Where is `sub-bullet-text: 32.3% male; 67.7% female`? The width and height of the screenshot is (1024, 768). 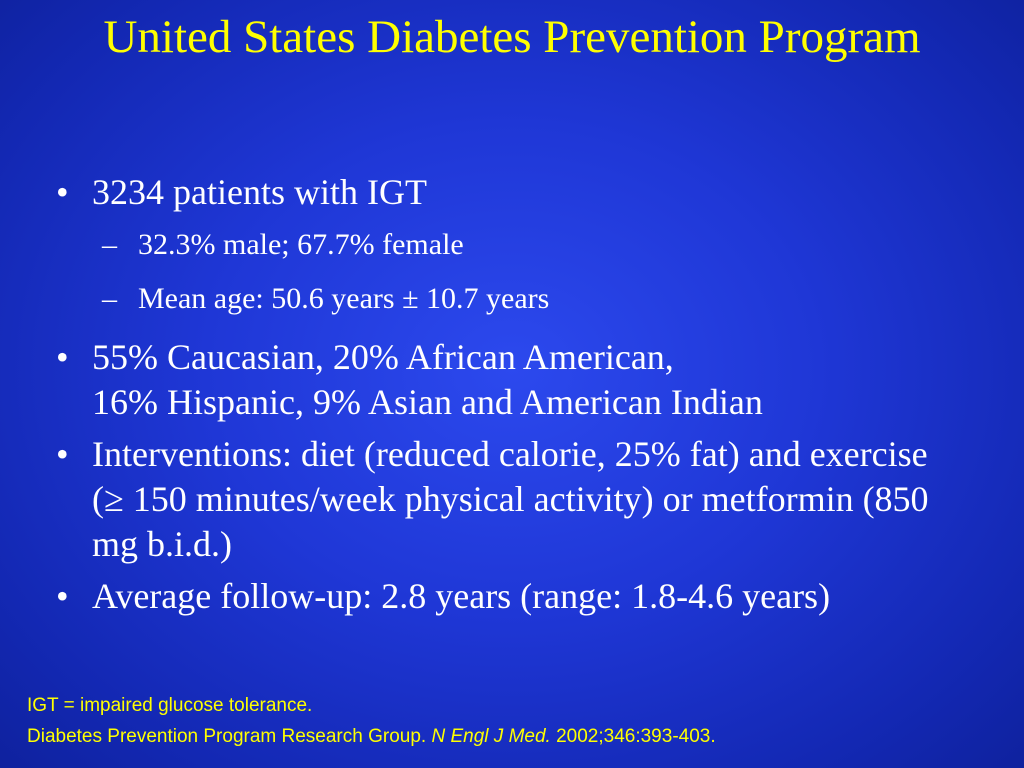
sub-bullet-text: 32.3% male; 67.7% female is located at coordinates (301, 244).